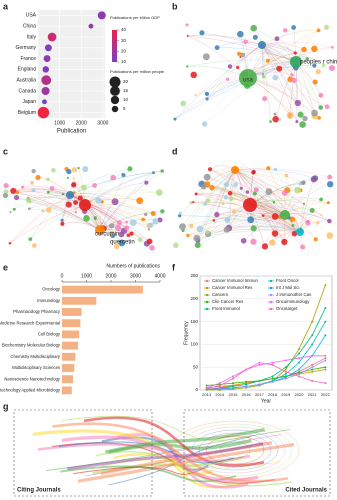  I want to click on node-label: curcumin, so click(107, 235).